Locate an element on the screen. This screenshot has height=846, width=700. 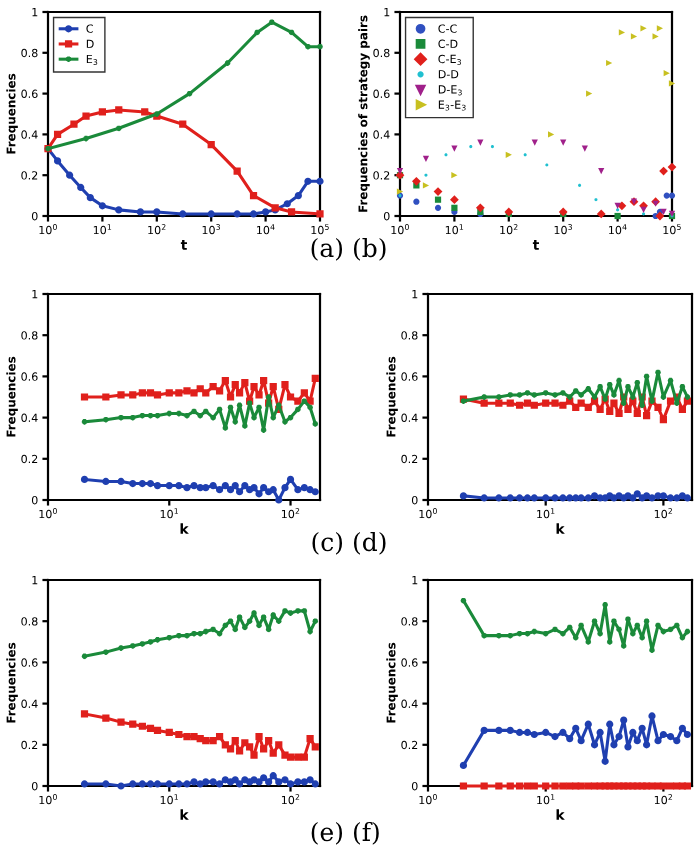
text: (b) is located at coordinates (369, 249).